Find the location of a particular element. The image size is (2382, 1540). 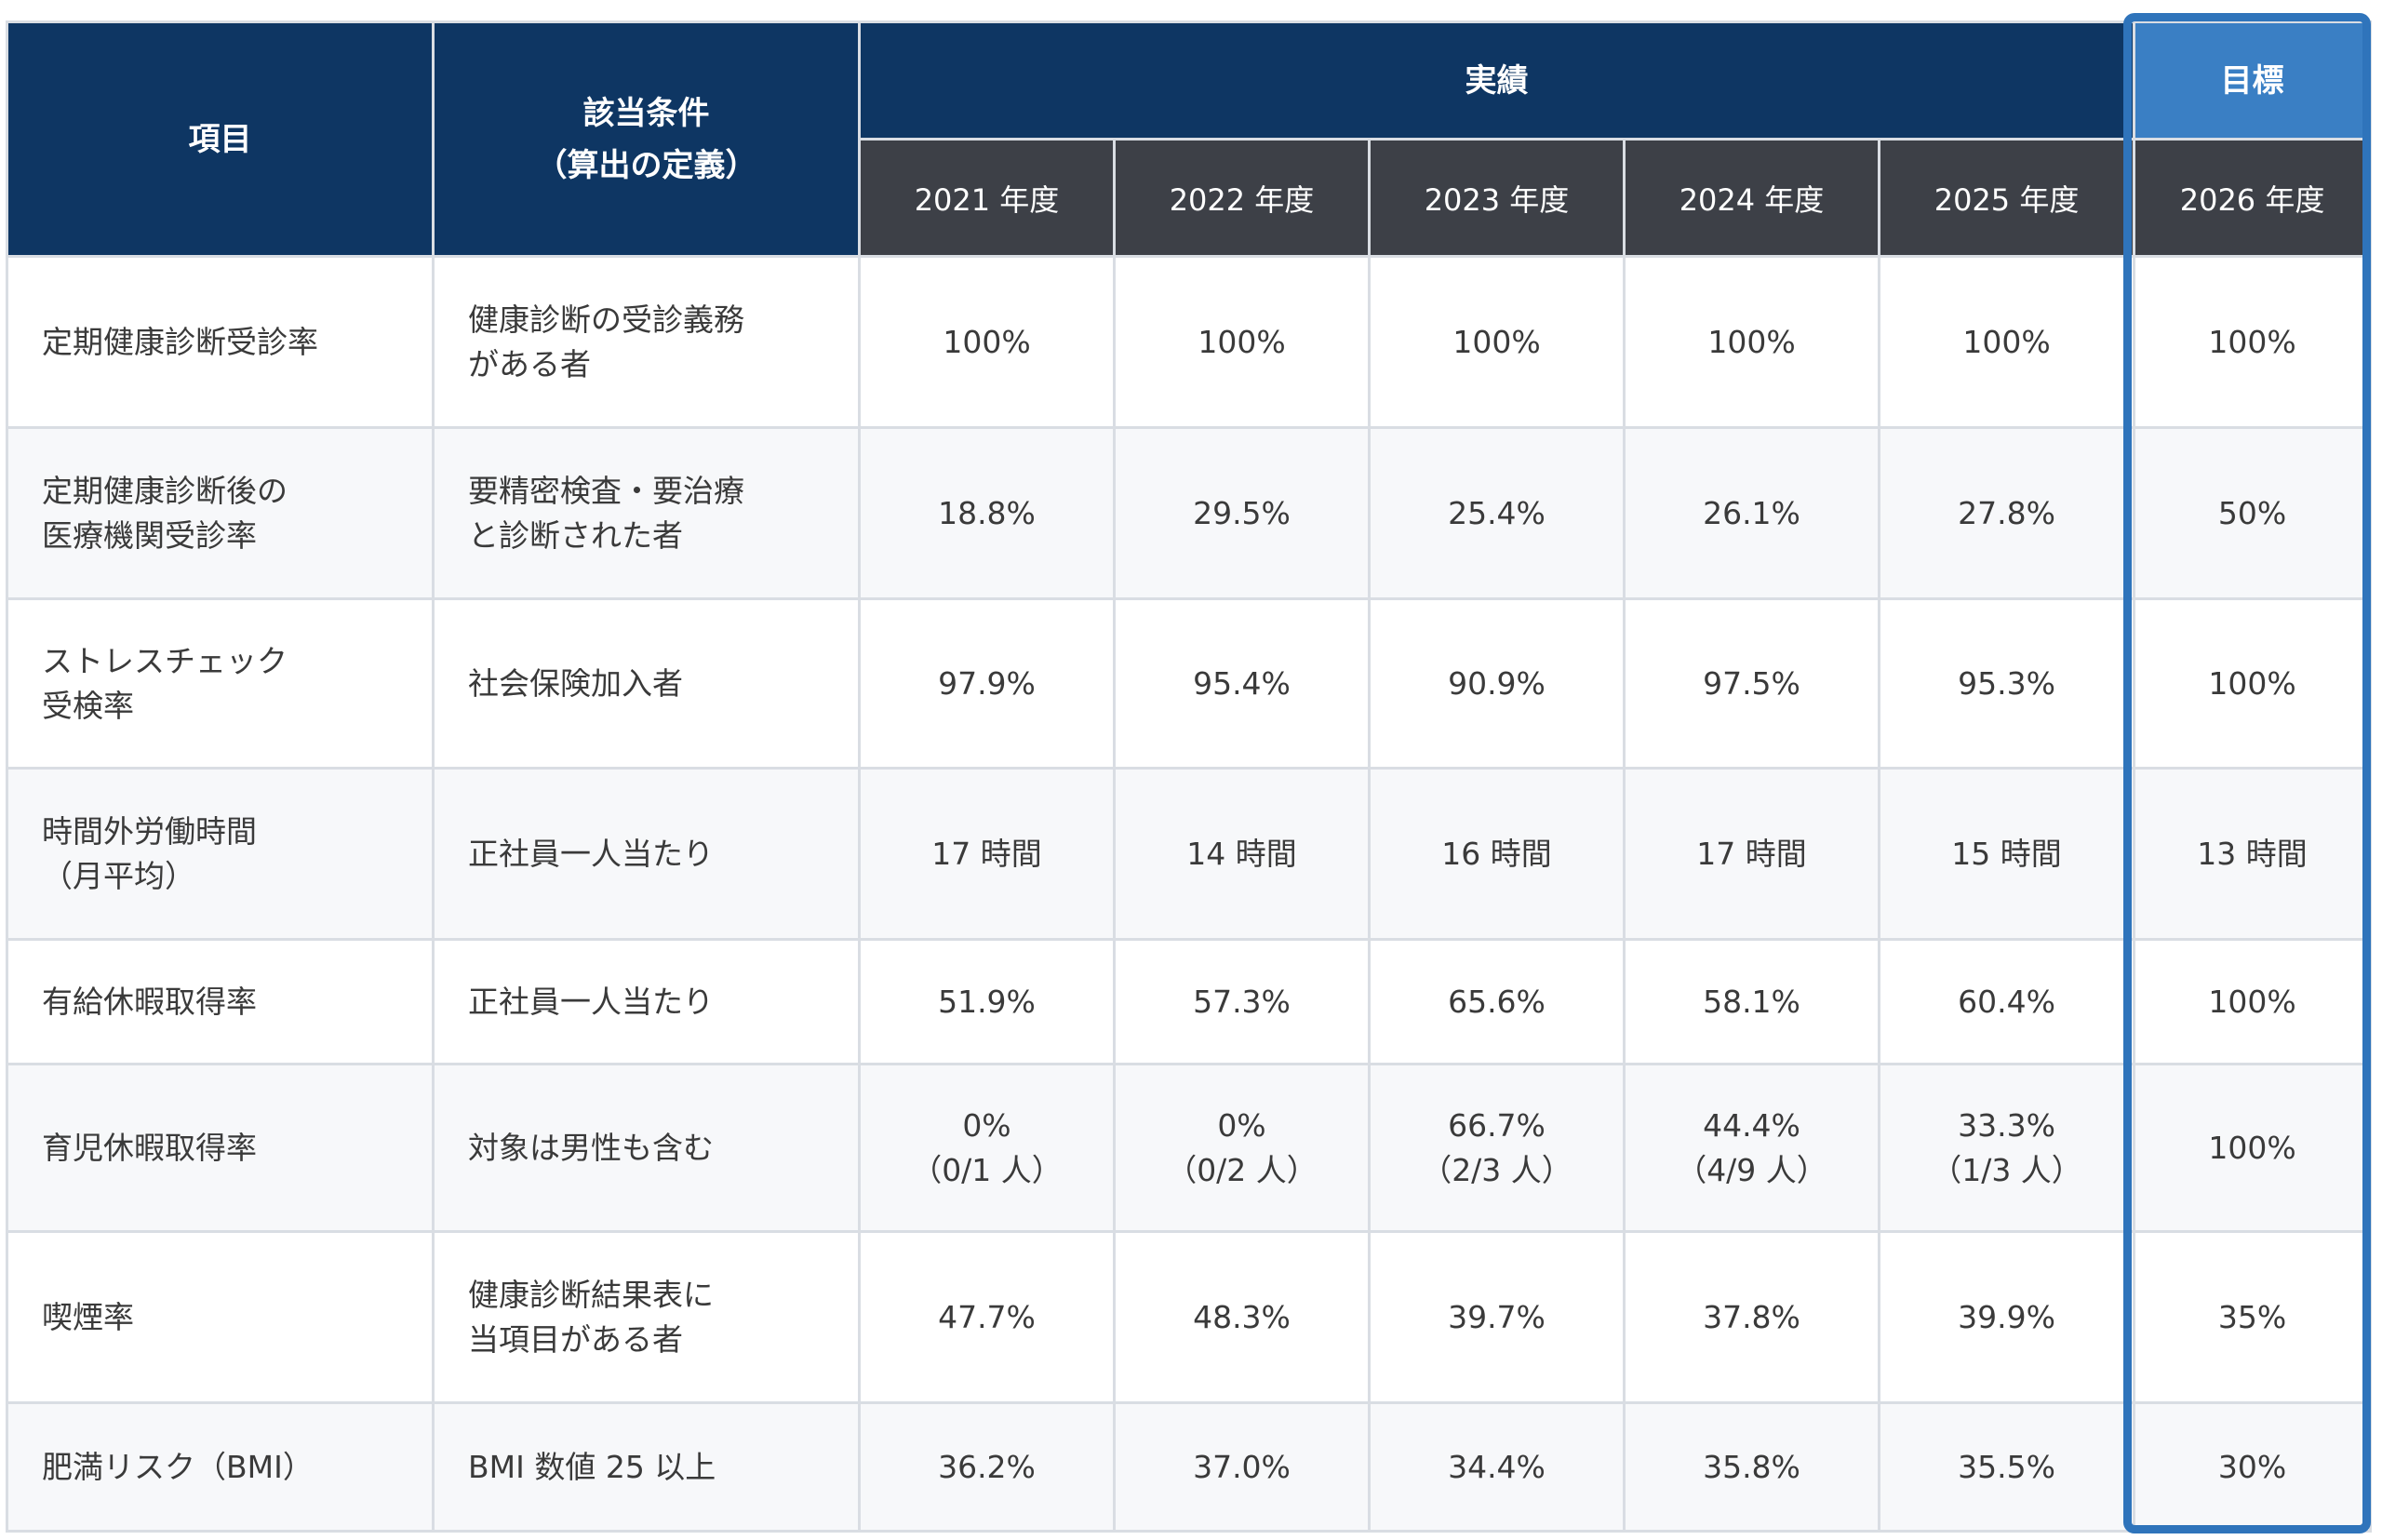

value-line: 25.4% is located at coordinates (1497, 512).